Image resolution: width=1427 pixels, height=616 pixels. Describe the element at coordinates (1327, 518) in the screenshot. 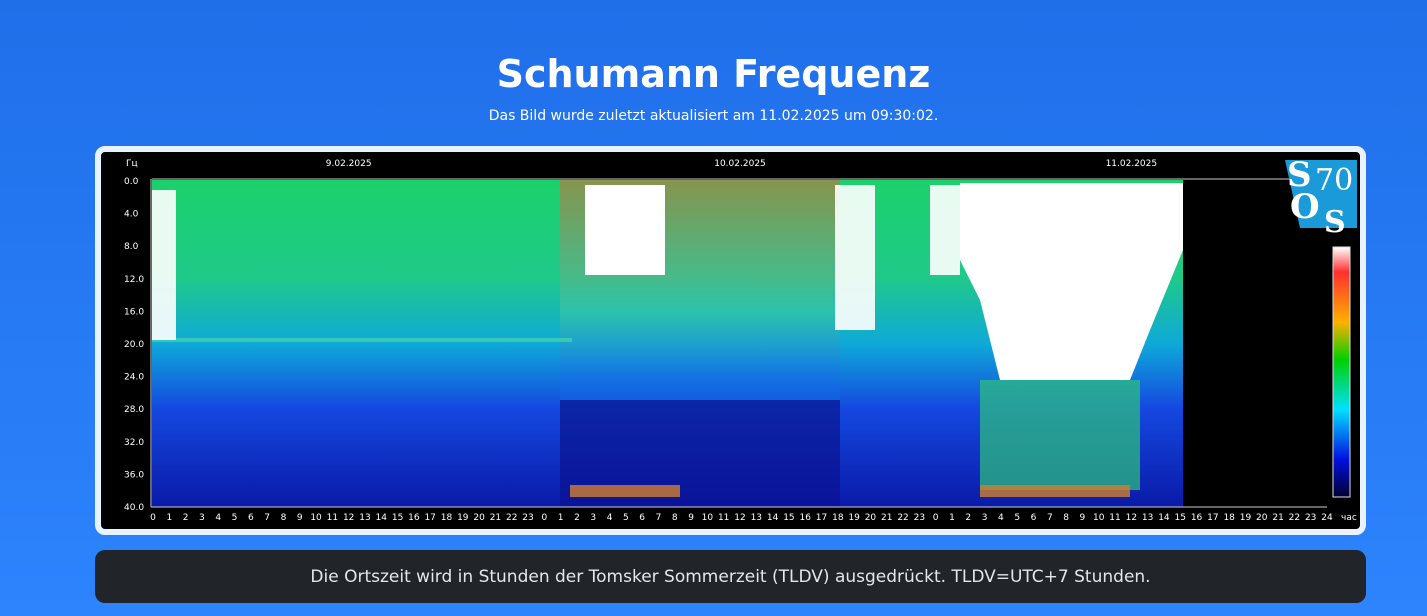

I see `x-label: 24` at that location.